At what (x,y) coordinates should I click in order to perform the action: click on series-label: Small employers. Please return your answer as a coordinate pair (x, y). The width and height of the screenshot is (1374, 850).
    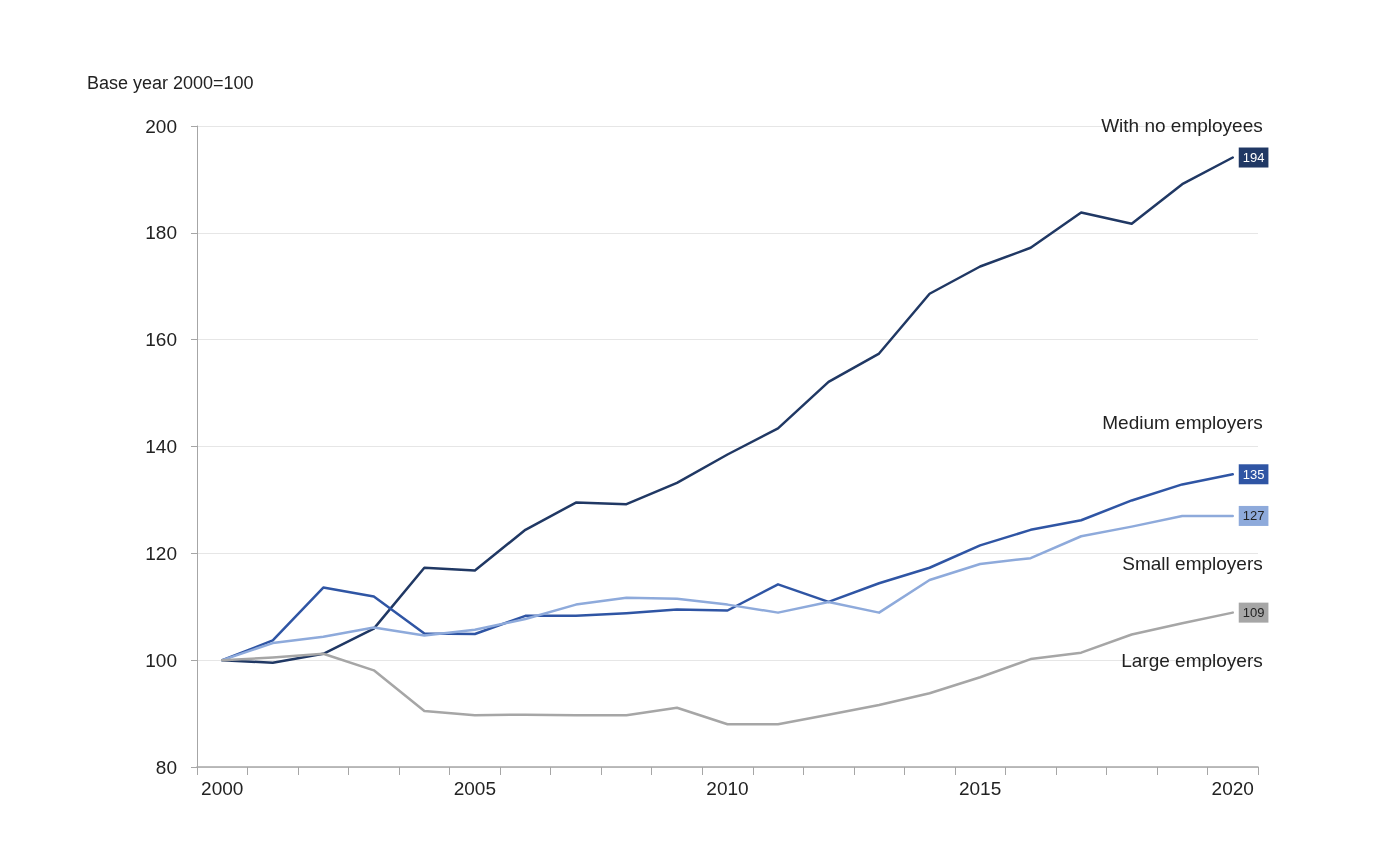
    Looking at the image, I should click on (1192, 564).